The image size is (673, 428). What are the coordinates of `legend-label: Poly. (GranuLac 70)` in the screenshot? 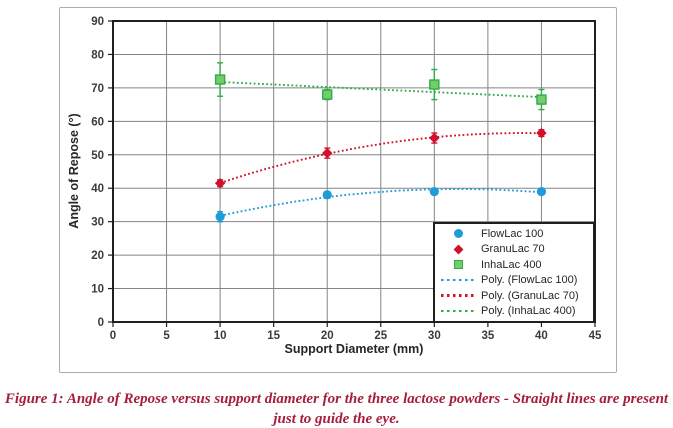 It's located at (530, 295).